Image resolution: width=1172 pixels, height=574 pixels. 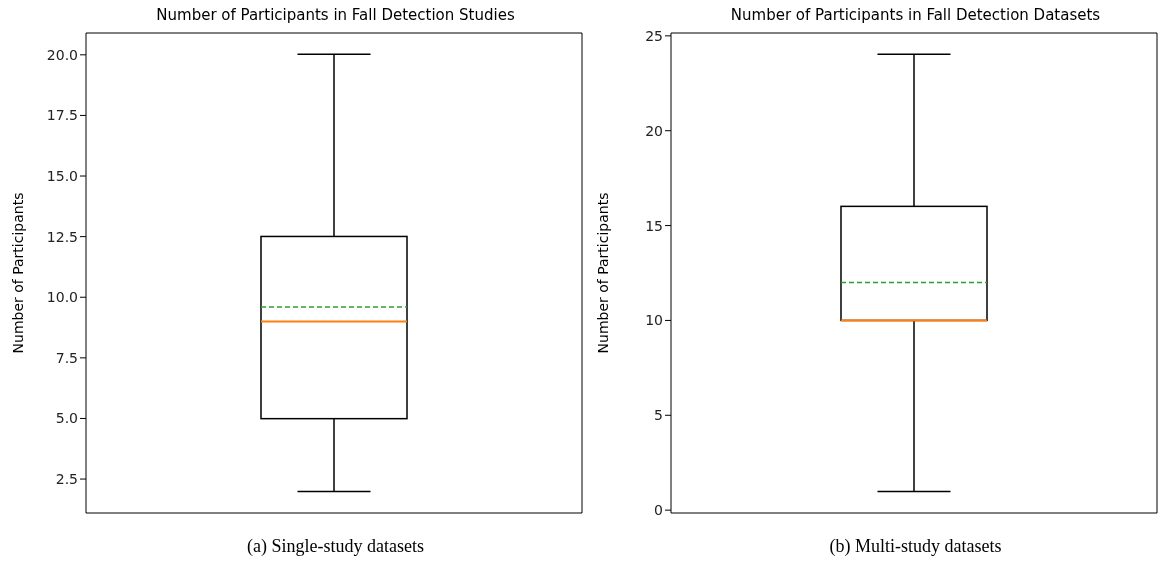 What do you see at coordinates (335, 15) in the screenshot?
I see `chart-title: Number of Participants in Fall Detection Studies` at bounding box center [335, 15].